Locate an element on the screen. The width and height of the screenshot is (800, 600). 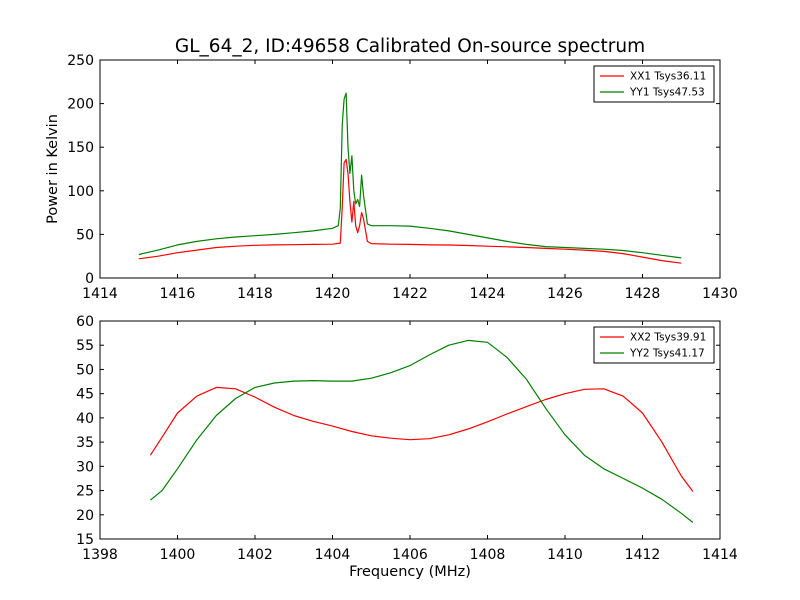
chart1-y-tick-label: 250 is located at coordinates (80, 61).